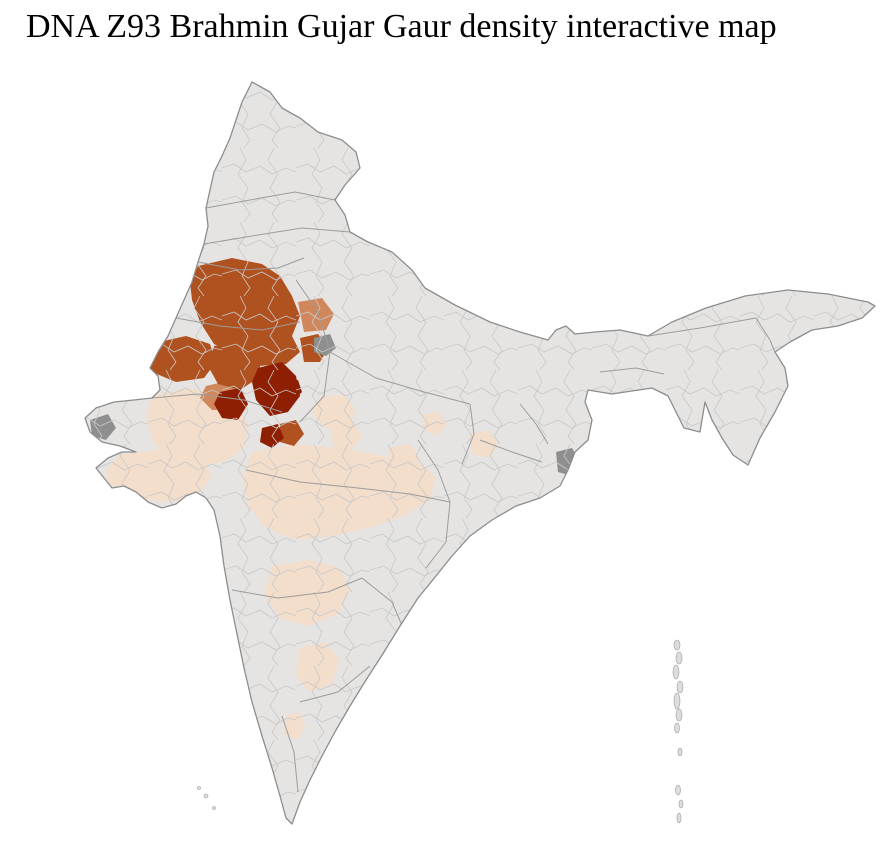 This screenshot has width=884, height=841. I want to click on andaman-nicobar-islands, so click(678, 731).